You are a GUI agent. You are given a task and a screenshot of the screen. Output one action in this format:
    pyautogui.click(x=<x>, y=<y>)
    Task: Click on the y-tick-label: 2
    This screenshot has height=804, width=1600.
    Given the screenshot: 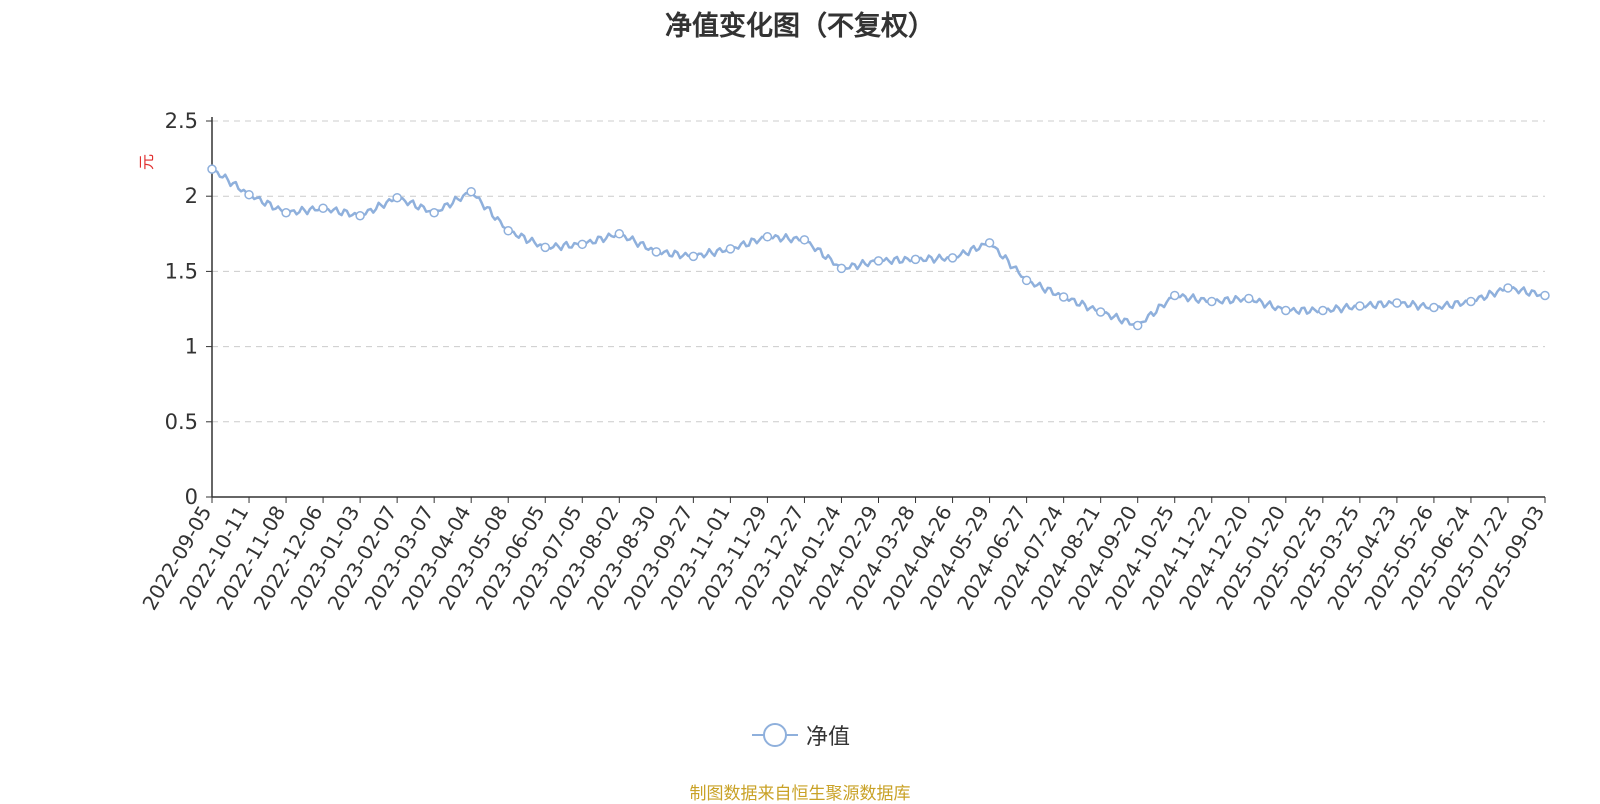 What is the action you would take?
    pyautogui.click(x=191, y=196)
    